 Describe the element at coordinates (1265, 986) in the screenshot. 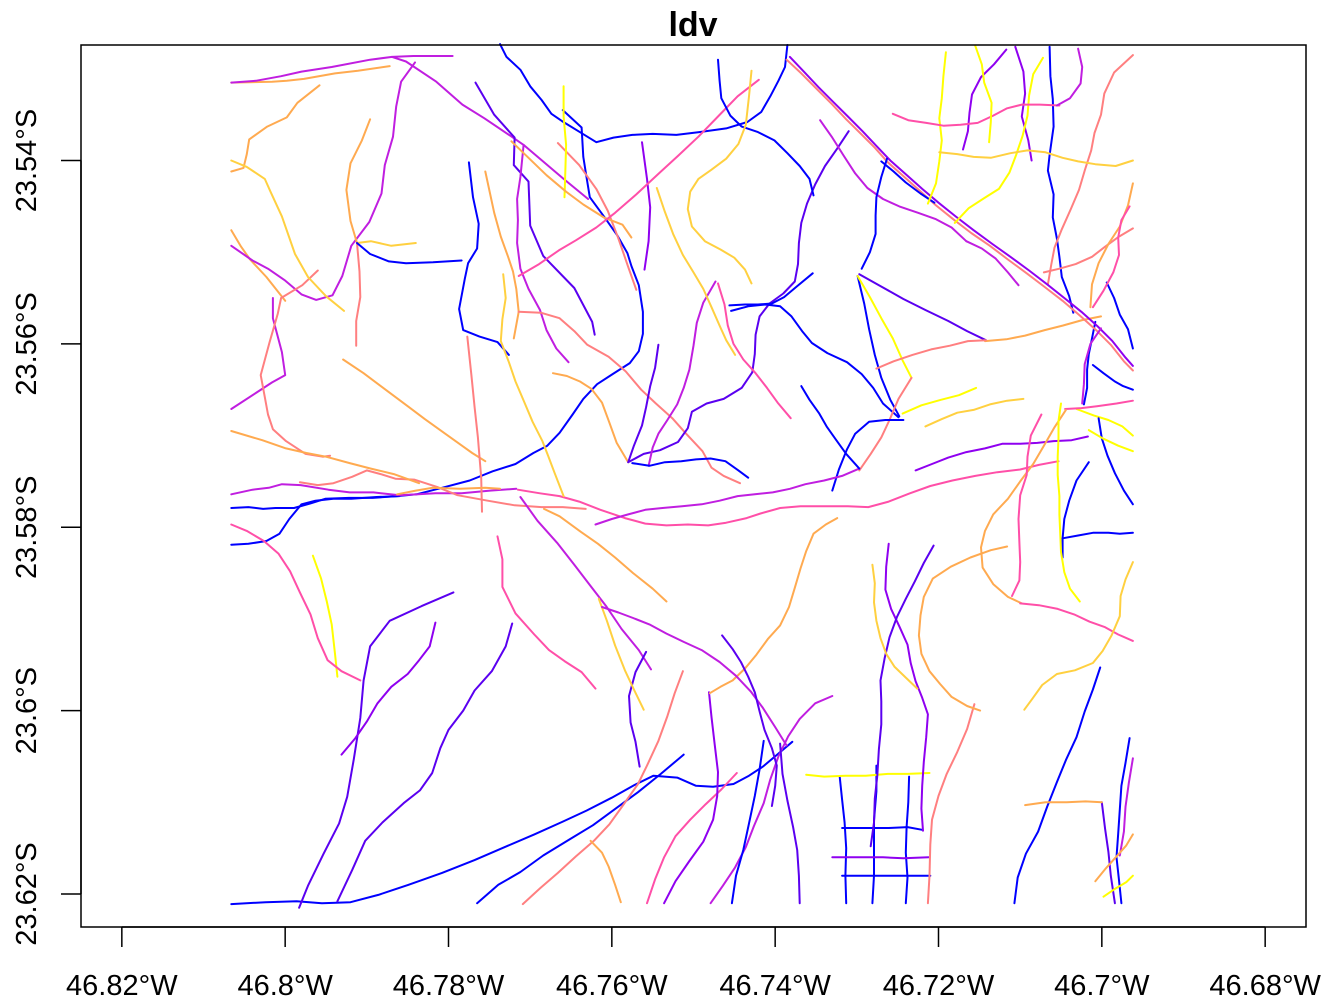

I see `x-tick-label: 46.68°W` at that location.